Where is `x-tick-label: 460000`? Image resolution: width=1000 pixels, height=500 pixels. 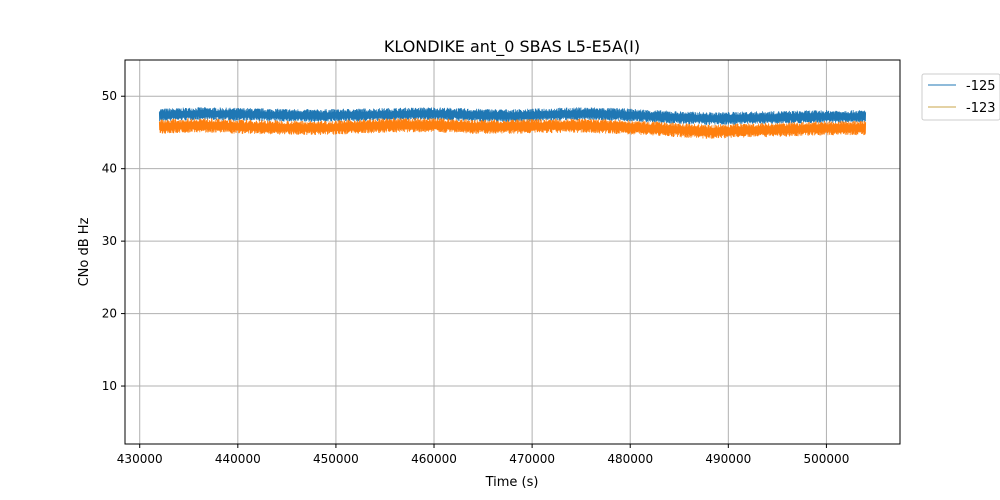 x-tick-label: 460000 is located at coordinates (434, 459).